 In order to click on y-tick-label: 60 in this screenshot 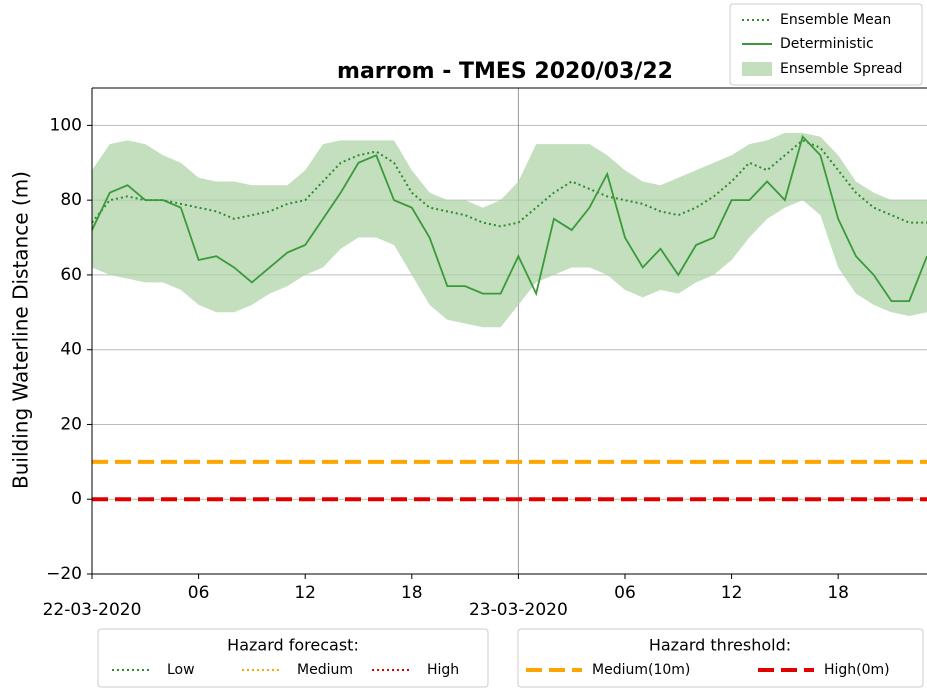, I will do `click(71, 275)`.